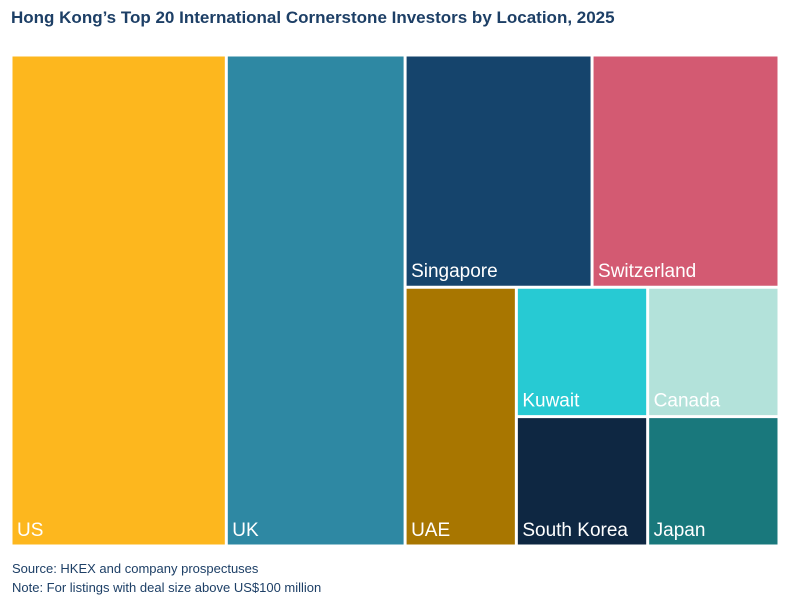  I want to click on tile-kuwait, so click(582, 352).